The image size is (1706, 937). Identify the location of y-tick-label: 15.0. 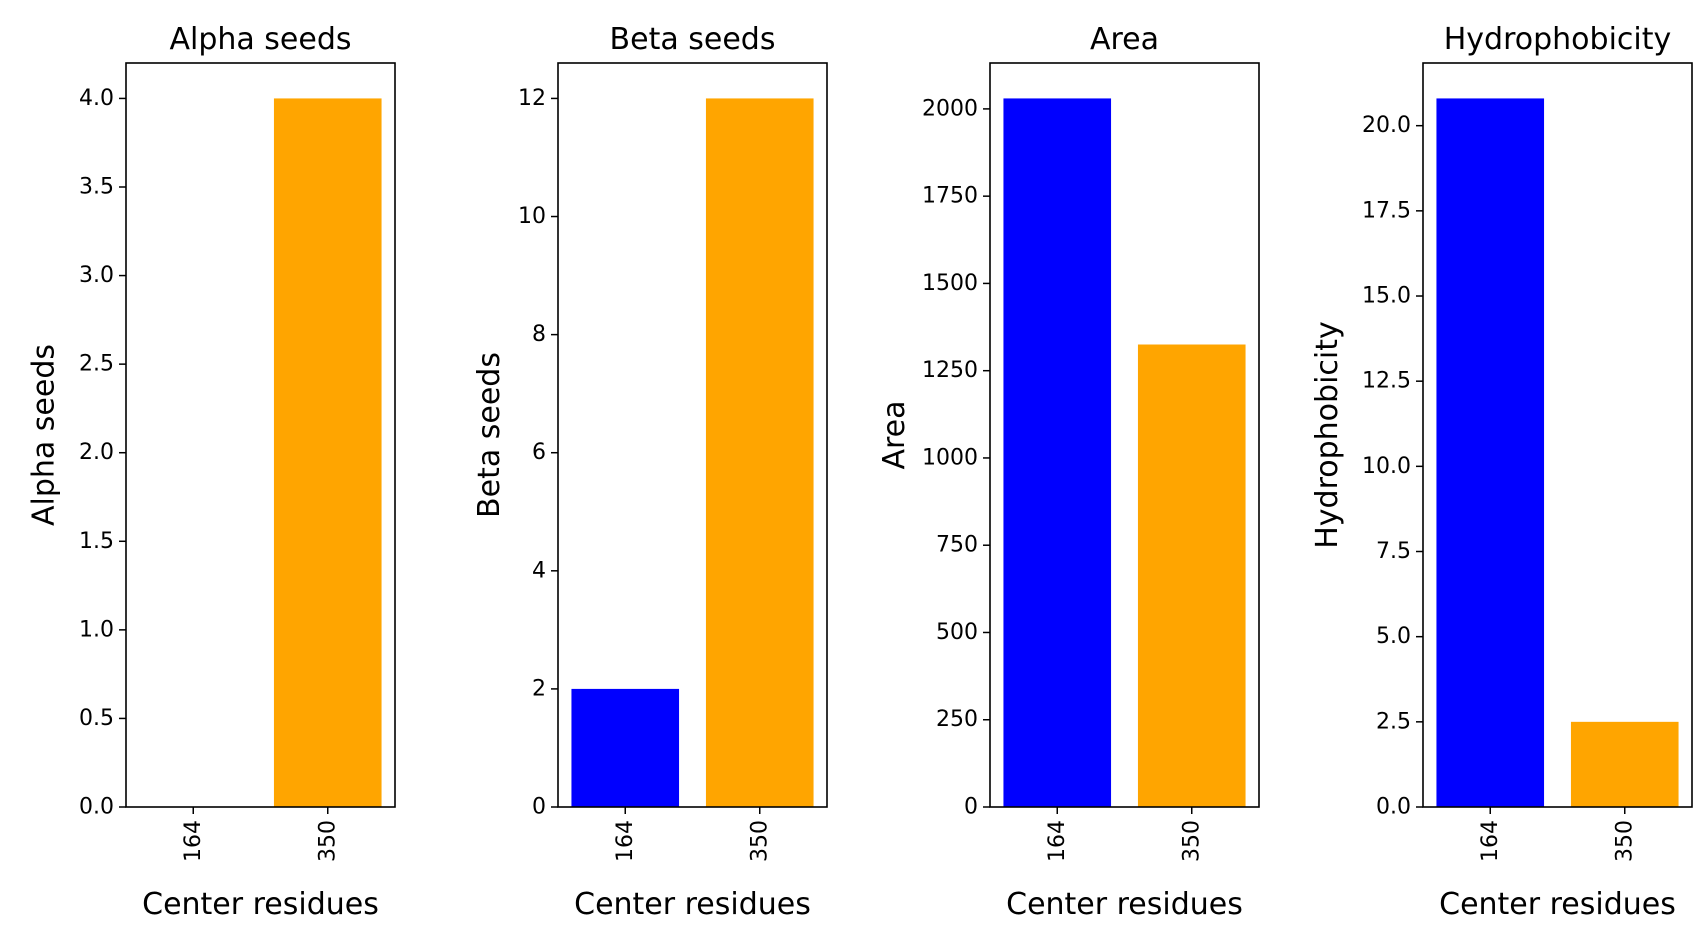
(1386, 296).